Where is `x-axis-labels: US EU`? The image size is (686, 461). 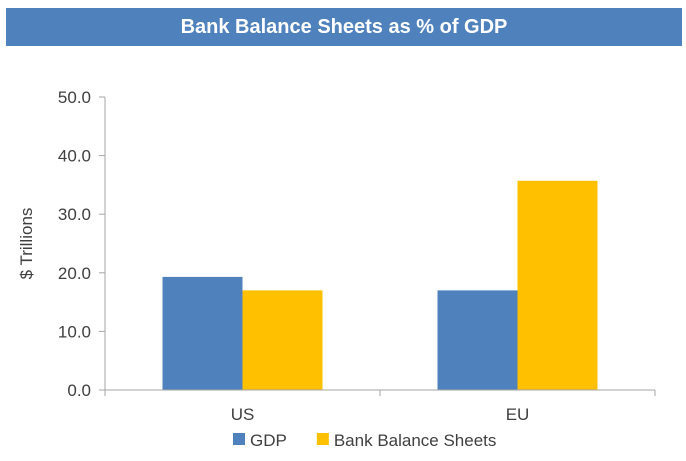
x-axis-labels: US EU is located at coordinates (380, 414).